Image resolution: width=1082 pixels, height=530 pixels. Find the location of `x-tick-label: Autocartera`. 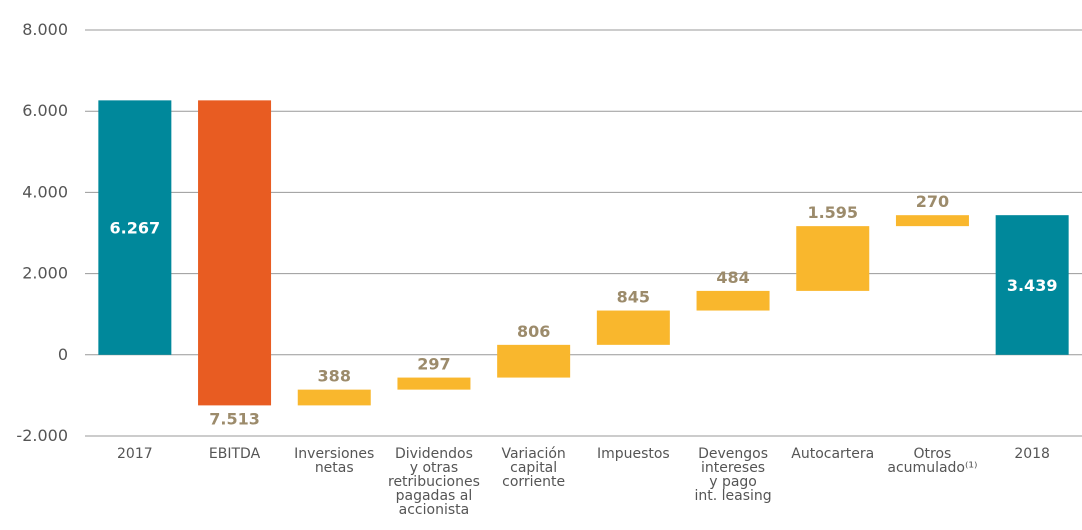

x-tick-label: Autocartera is located at coordinates (832, 454).